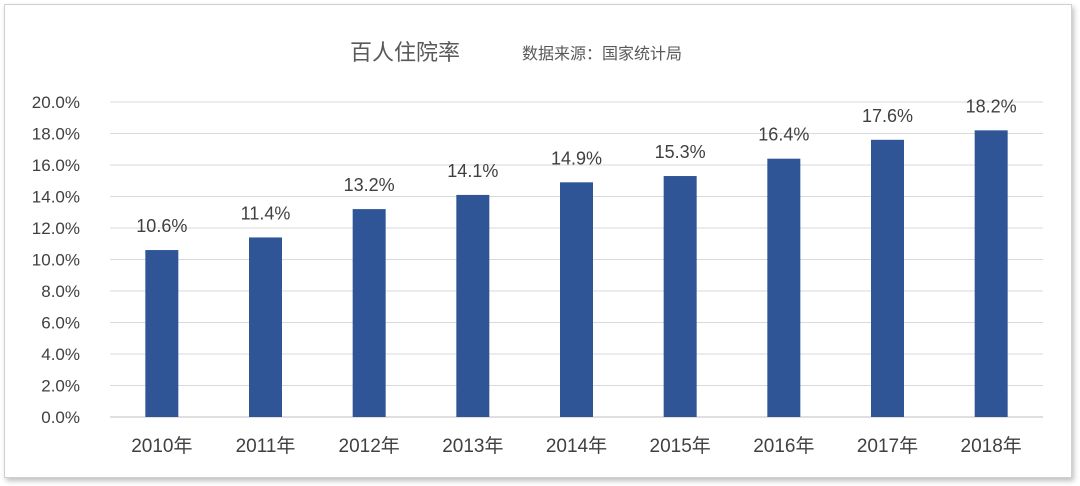 The image size is (1080, 486). I want to click on y-tick-label: 10.0%, so click(56, 260).